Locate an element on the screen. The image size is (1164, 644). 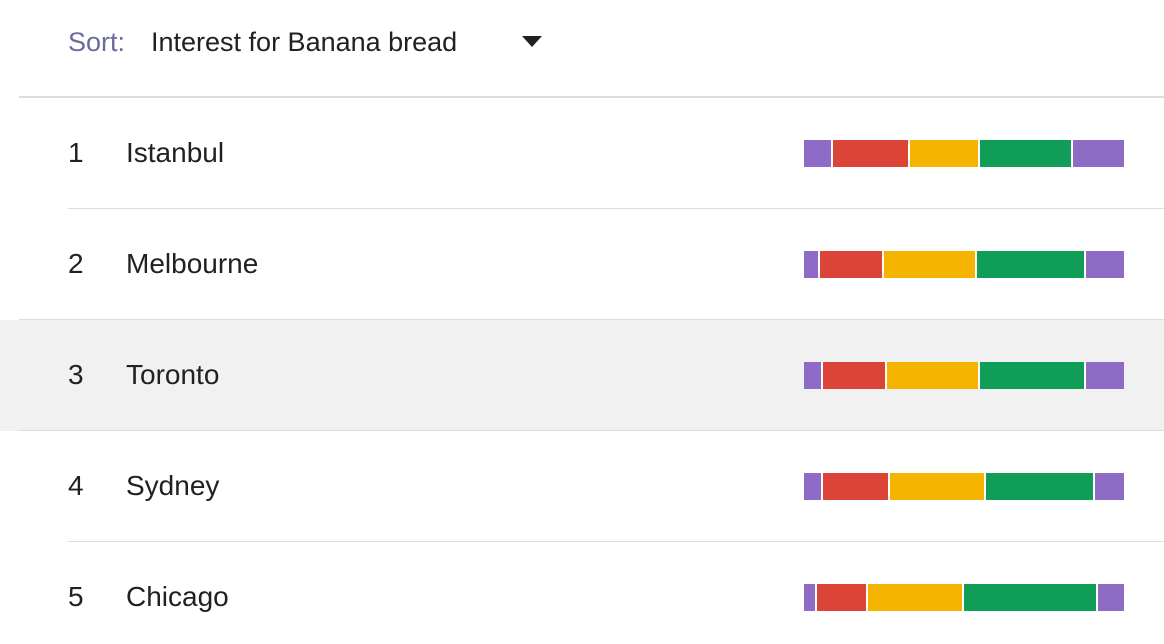
dropdown-arrow-icon is located at coordinates (532, 41).